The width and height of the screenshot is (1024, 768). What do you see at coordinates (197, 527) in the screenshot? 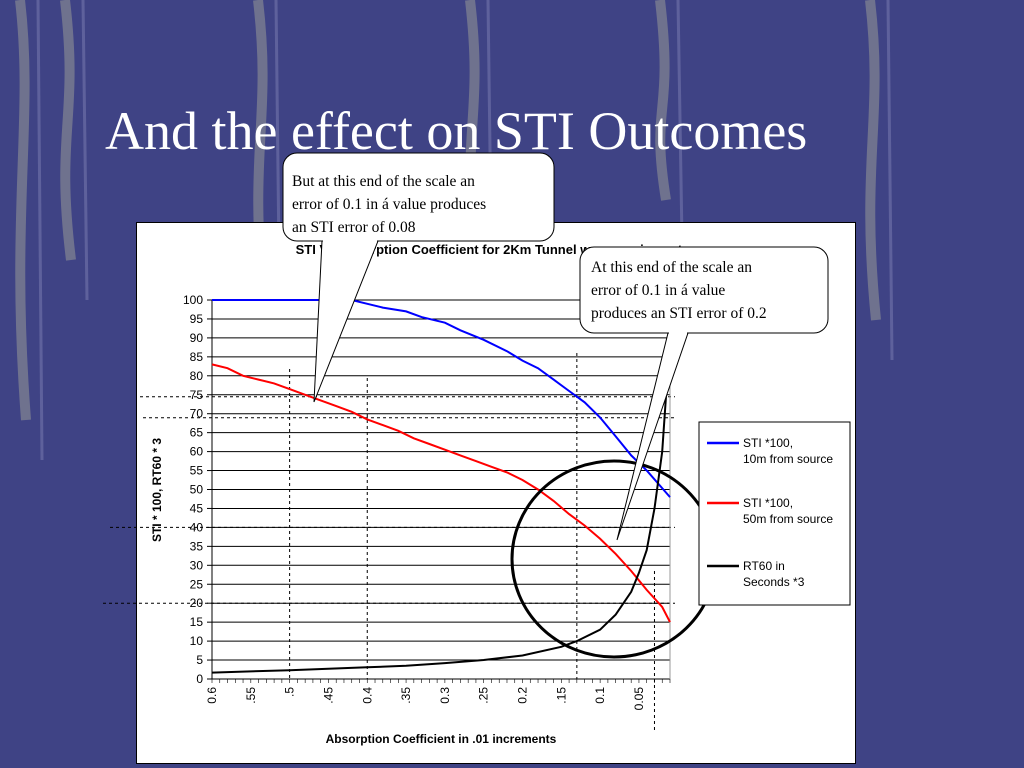
I see `y-tick-label: 40` at bounding box center [197, 527].